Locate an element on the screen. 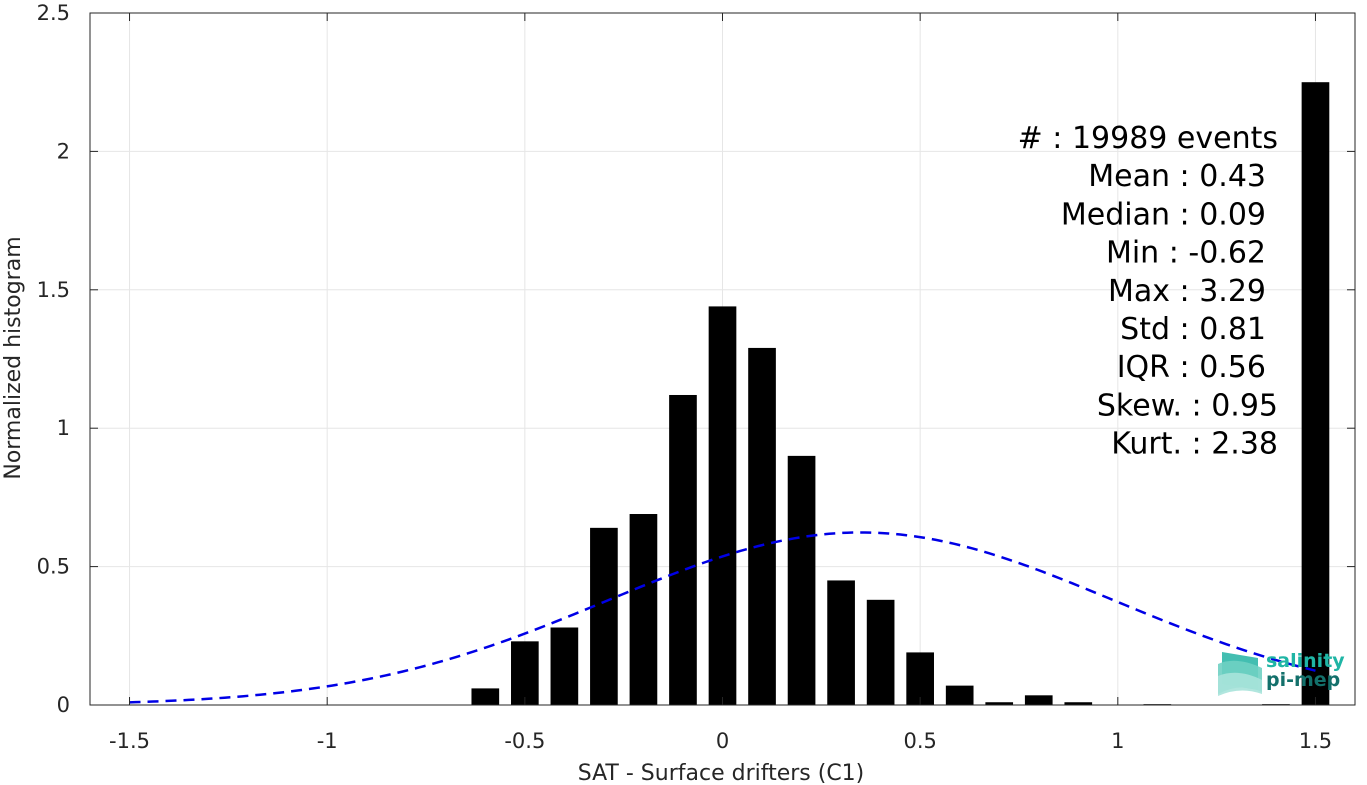 The image size is (1367, 785). x-tick-label-3: 0 is located at coordinates (722, 741).